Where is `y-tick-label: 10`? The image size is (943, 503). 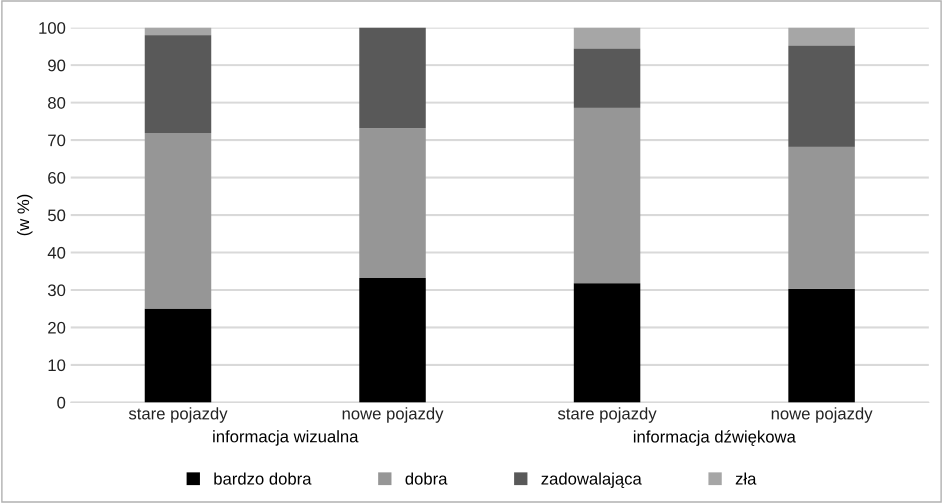 y-tick-label: 10 is located at coordinates (57, 365).